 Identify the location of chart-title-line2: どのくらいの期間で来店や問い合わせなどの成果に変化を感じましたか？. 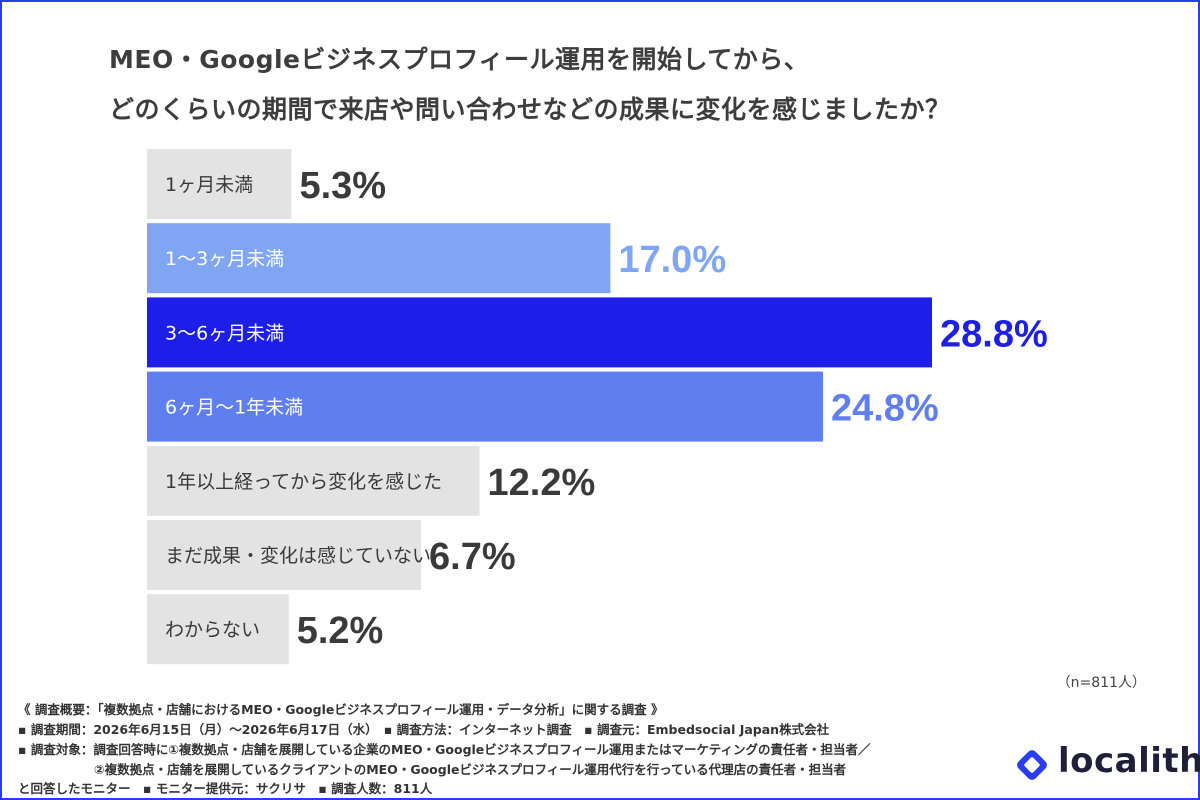
(530, 109).